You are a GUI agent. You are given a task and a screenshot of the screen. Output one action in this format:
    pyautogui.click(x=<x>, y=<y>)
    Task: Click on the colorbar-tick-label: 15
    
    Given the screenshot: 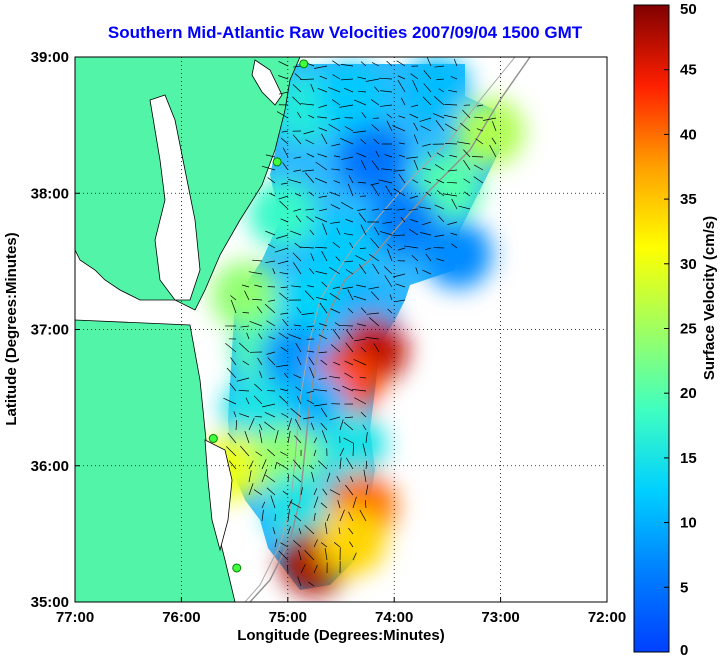 What is the action you would take?
    pyautogui.click(x=688, y=458)
    